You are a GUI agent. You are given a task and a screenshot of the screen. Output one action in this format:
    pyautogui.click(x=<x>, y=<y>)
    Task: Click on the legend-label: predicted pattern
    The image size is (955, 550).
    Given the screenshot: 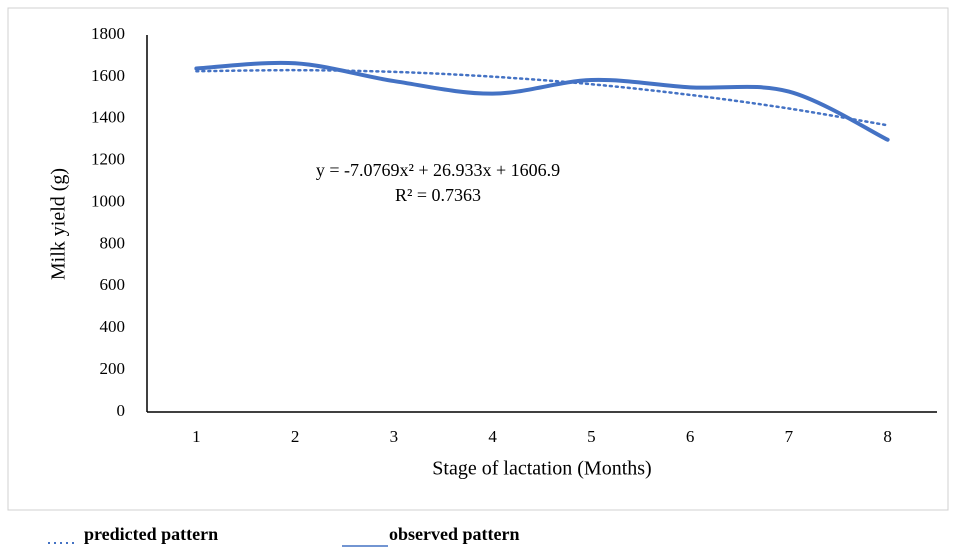 What is the action you would take?
    pyautogui.click(x=151, y=534)
    